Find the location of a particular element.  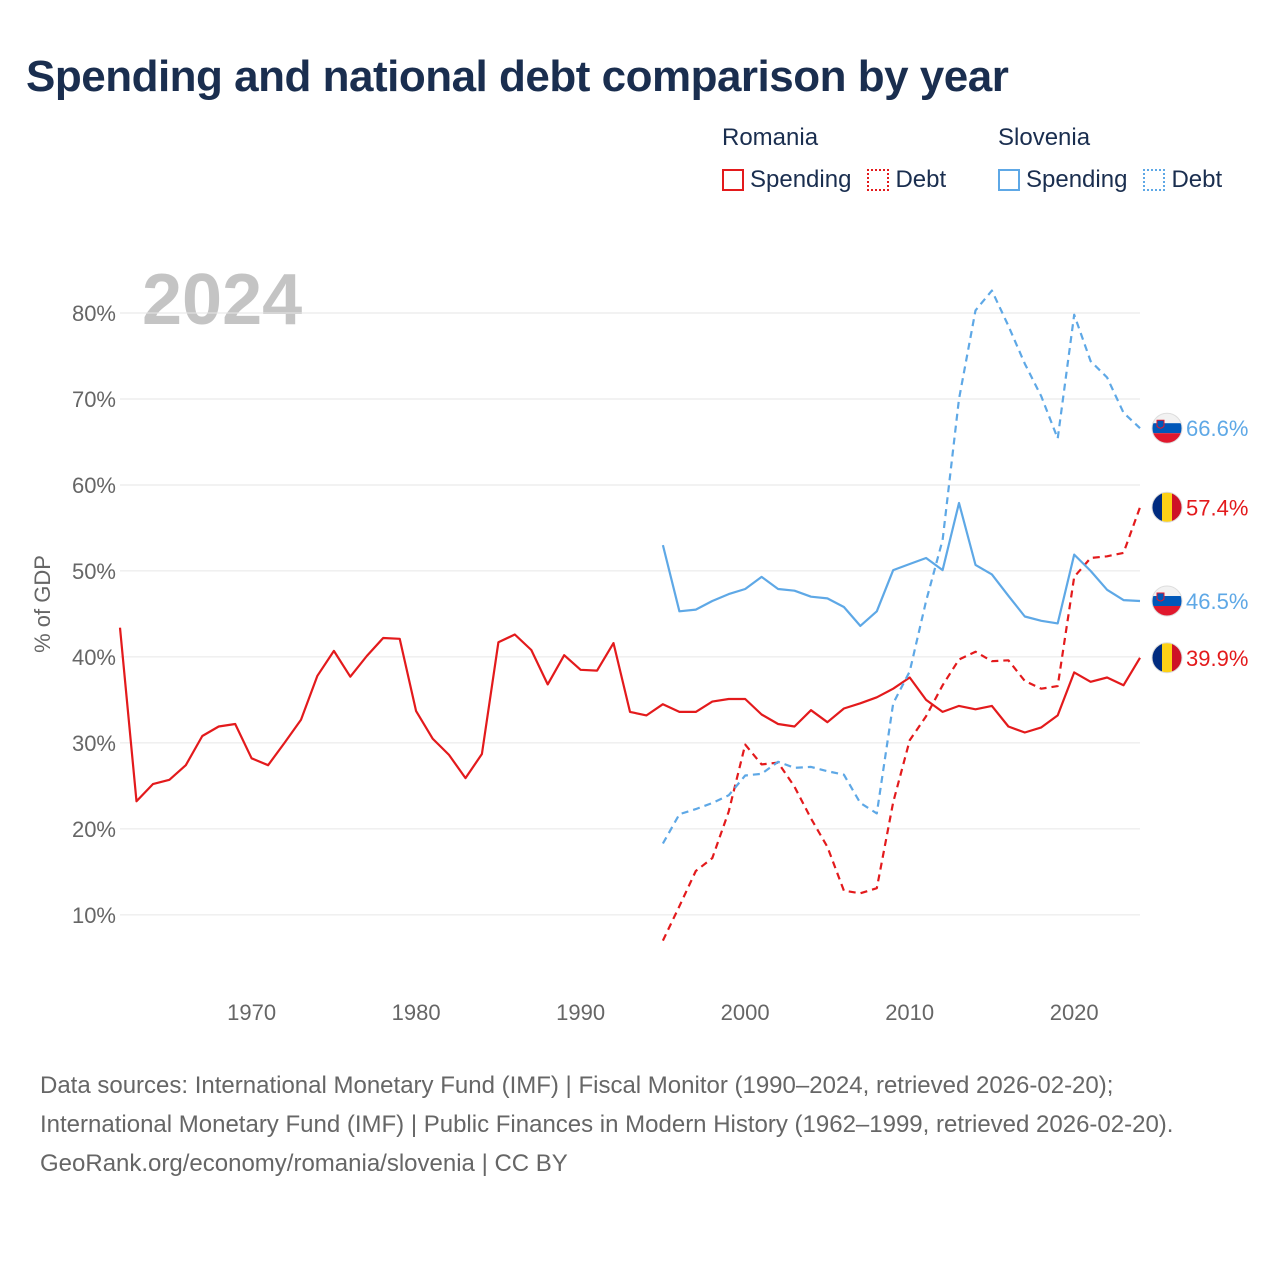

y-tick-label: 20% is located at coordinates (94, 829).